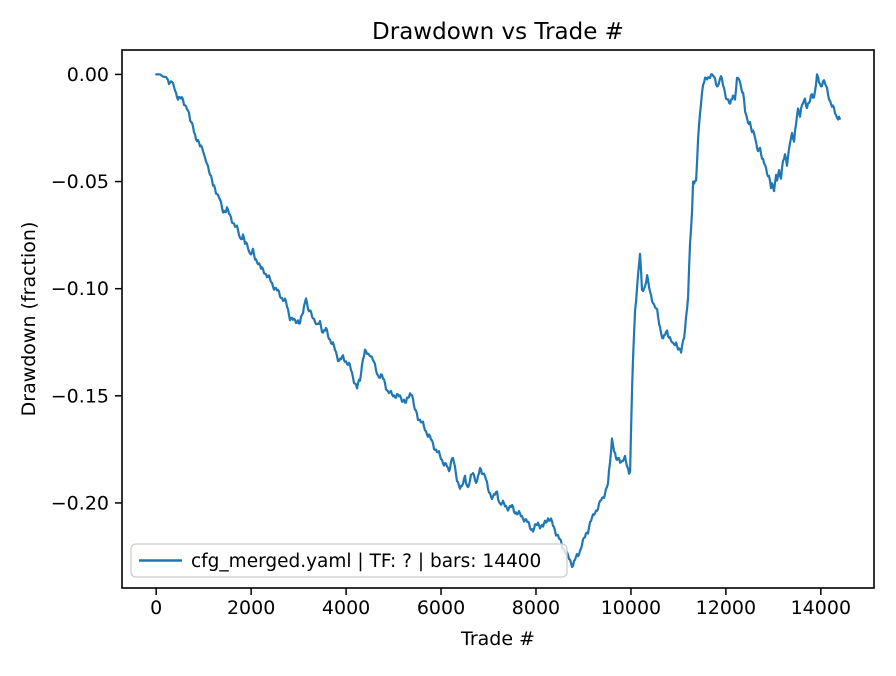 This screenshot has height=676, width=896. Describe the element at coordinates (498, 32) in the screenshot. I see `chart-title: Drawdown vs Trade #` at that location.